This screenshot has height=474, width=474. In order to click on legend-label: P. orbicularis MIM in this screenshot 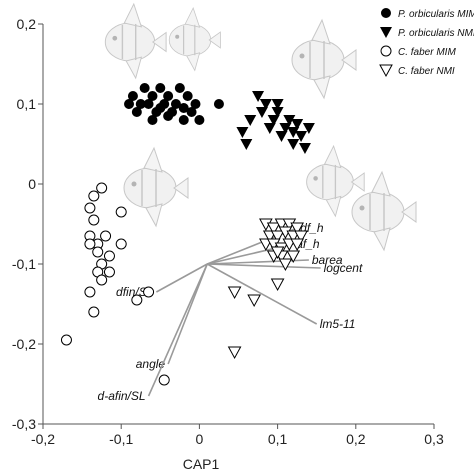, I will do `click(436, 14)`.